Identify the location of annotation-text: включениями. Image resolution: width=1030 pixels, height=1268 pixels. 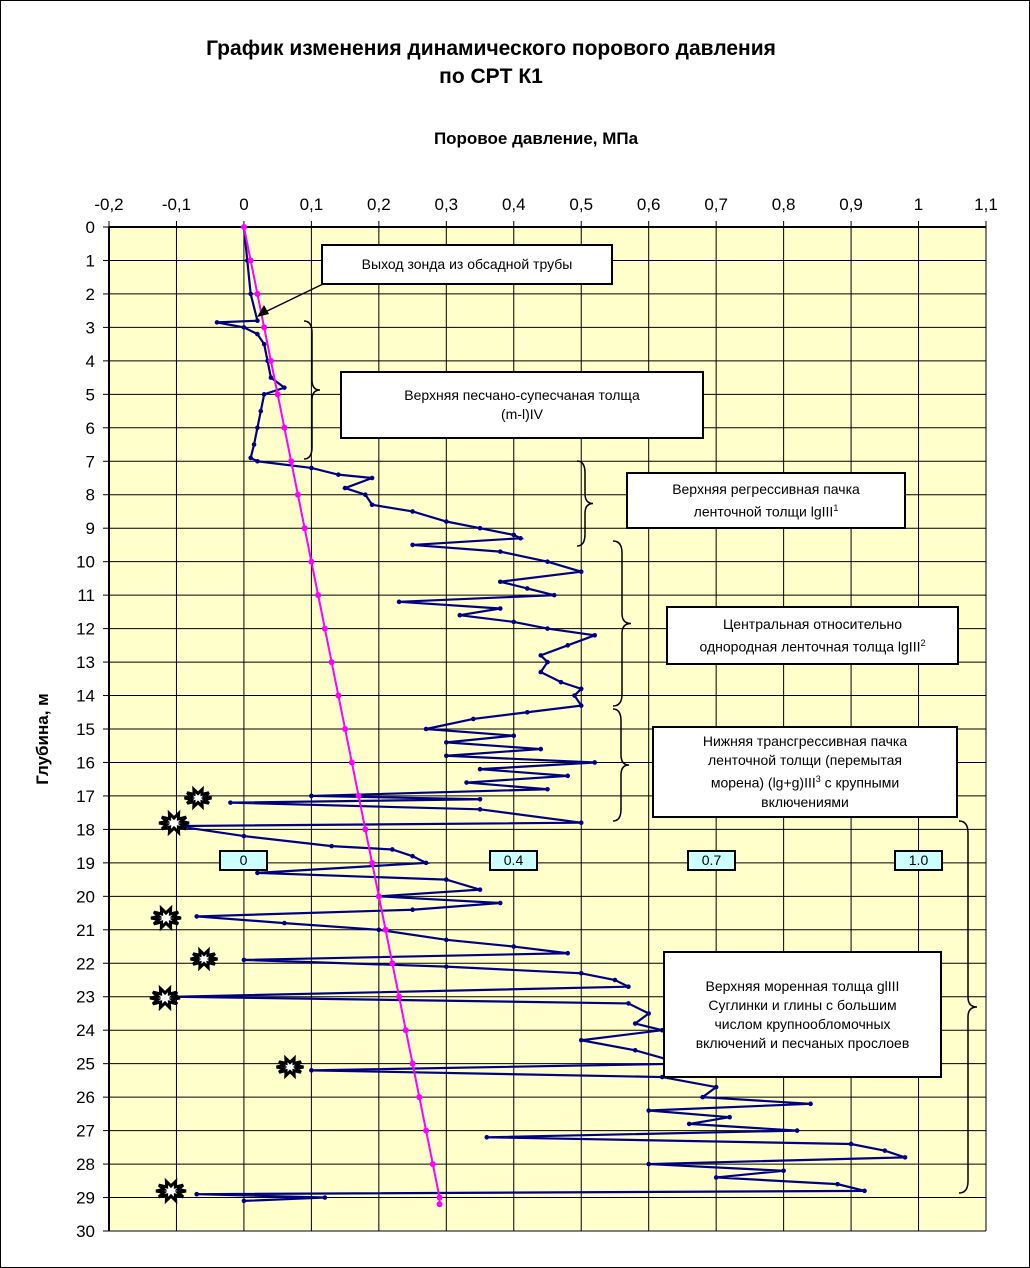
(805, 801).